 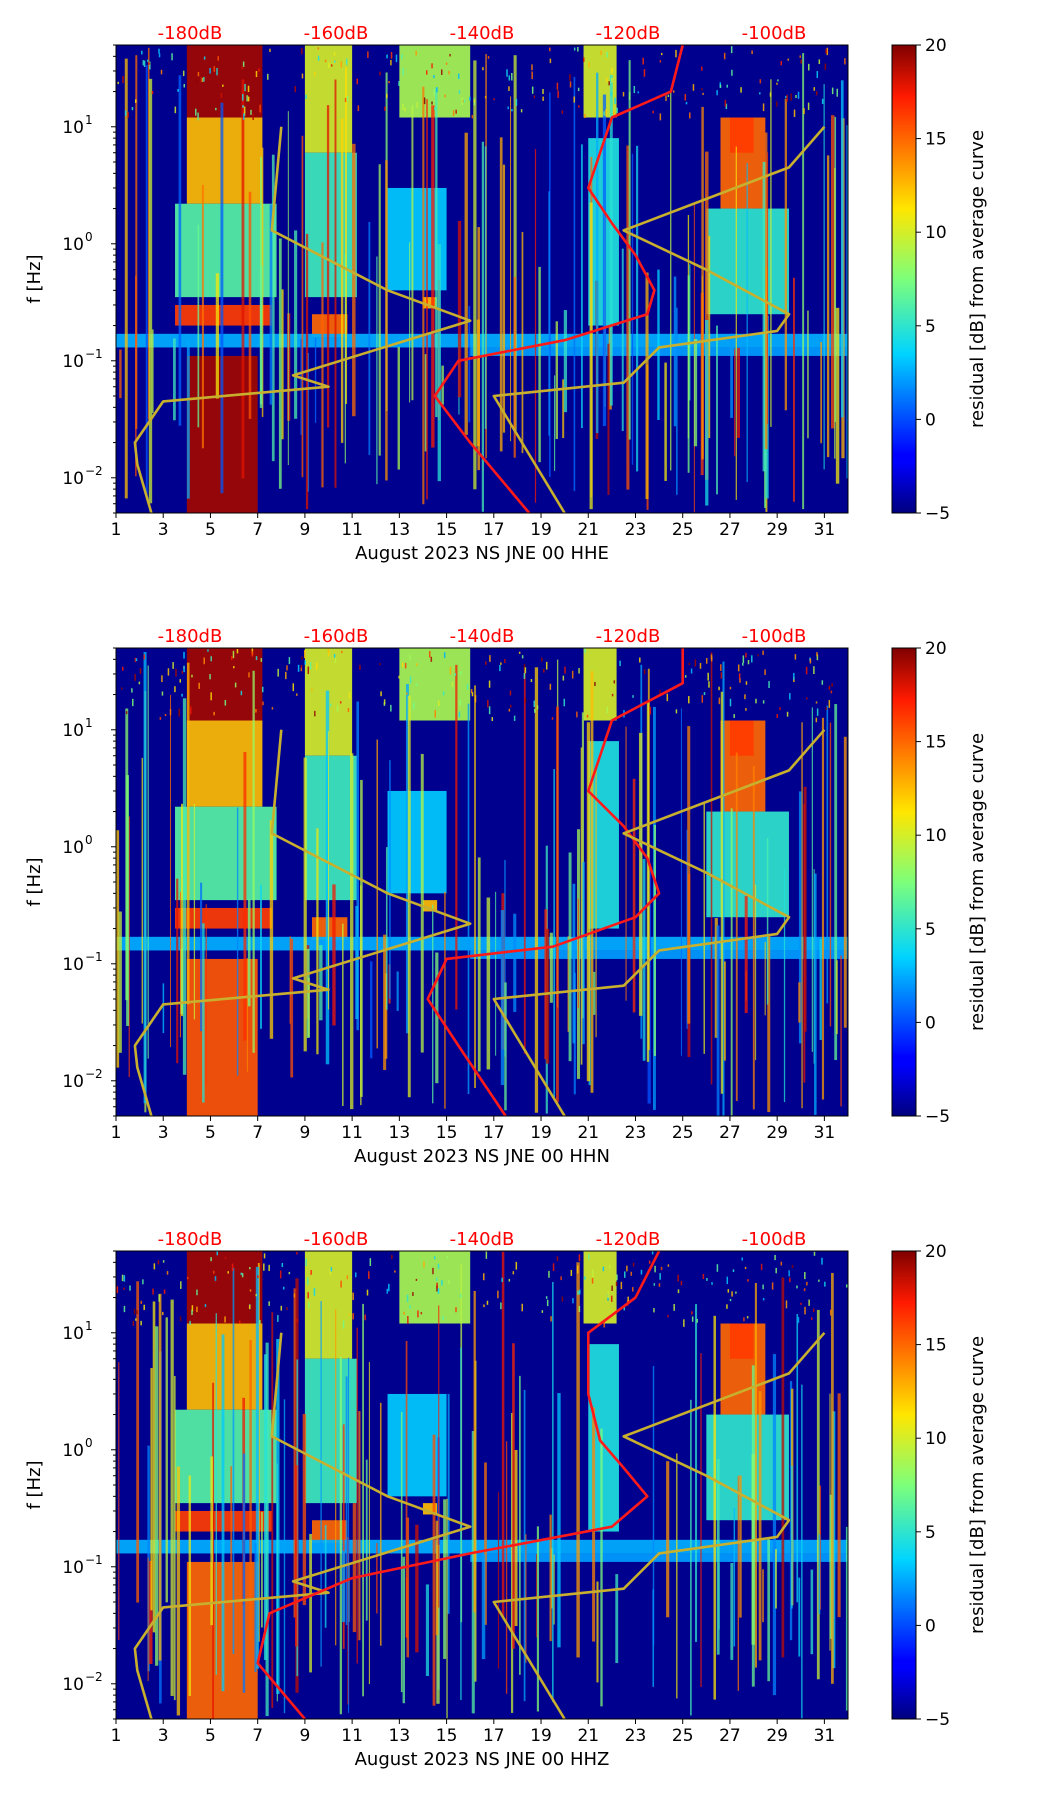 What do you see at coordinates (73, 362) in the screenshot?
I see `y-tick-label: 10` at bounding box center [73, 362].